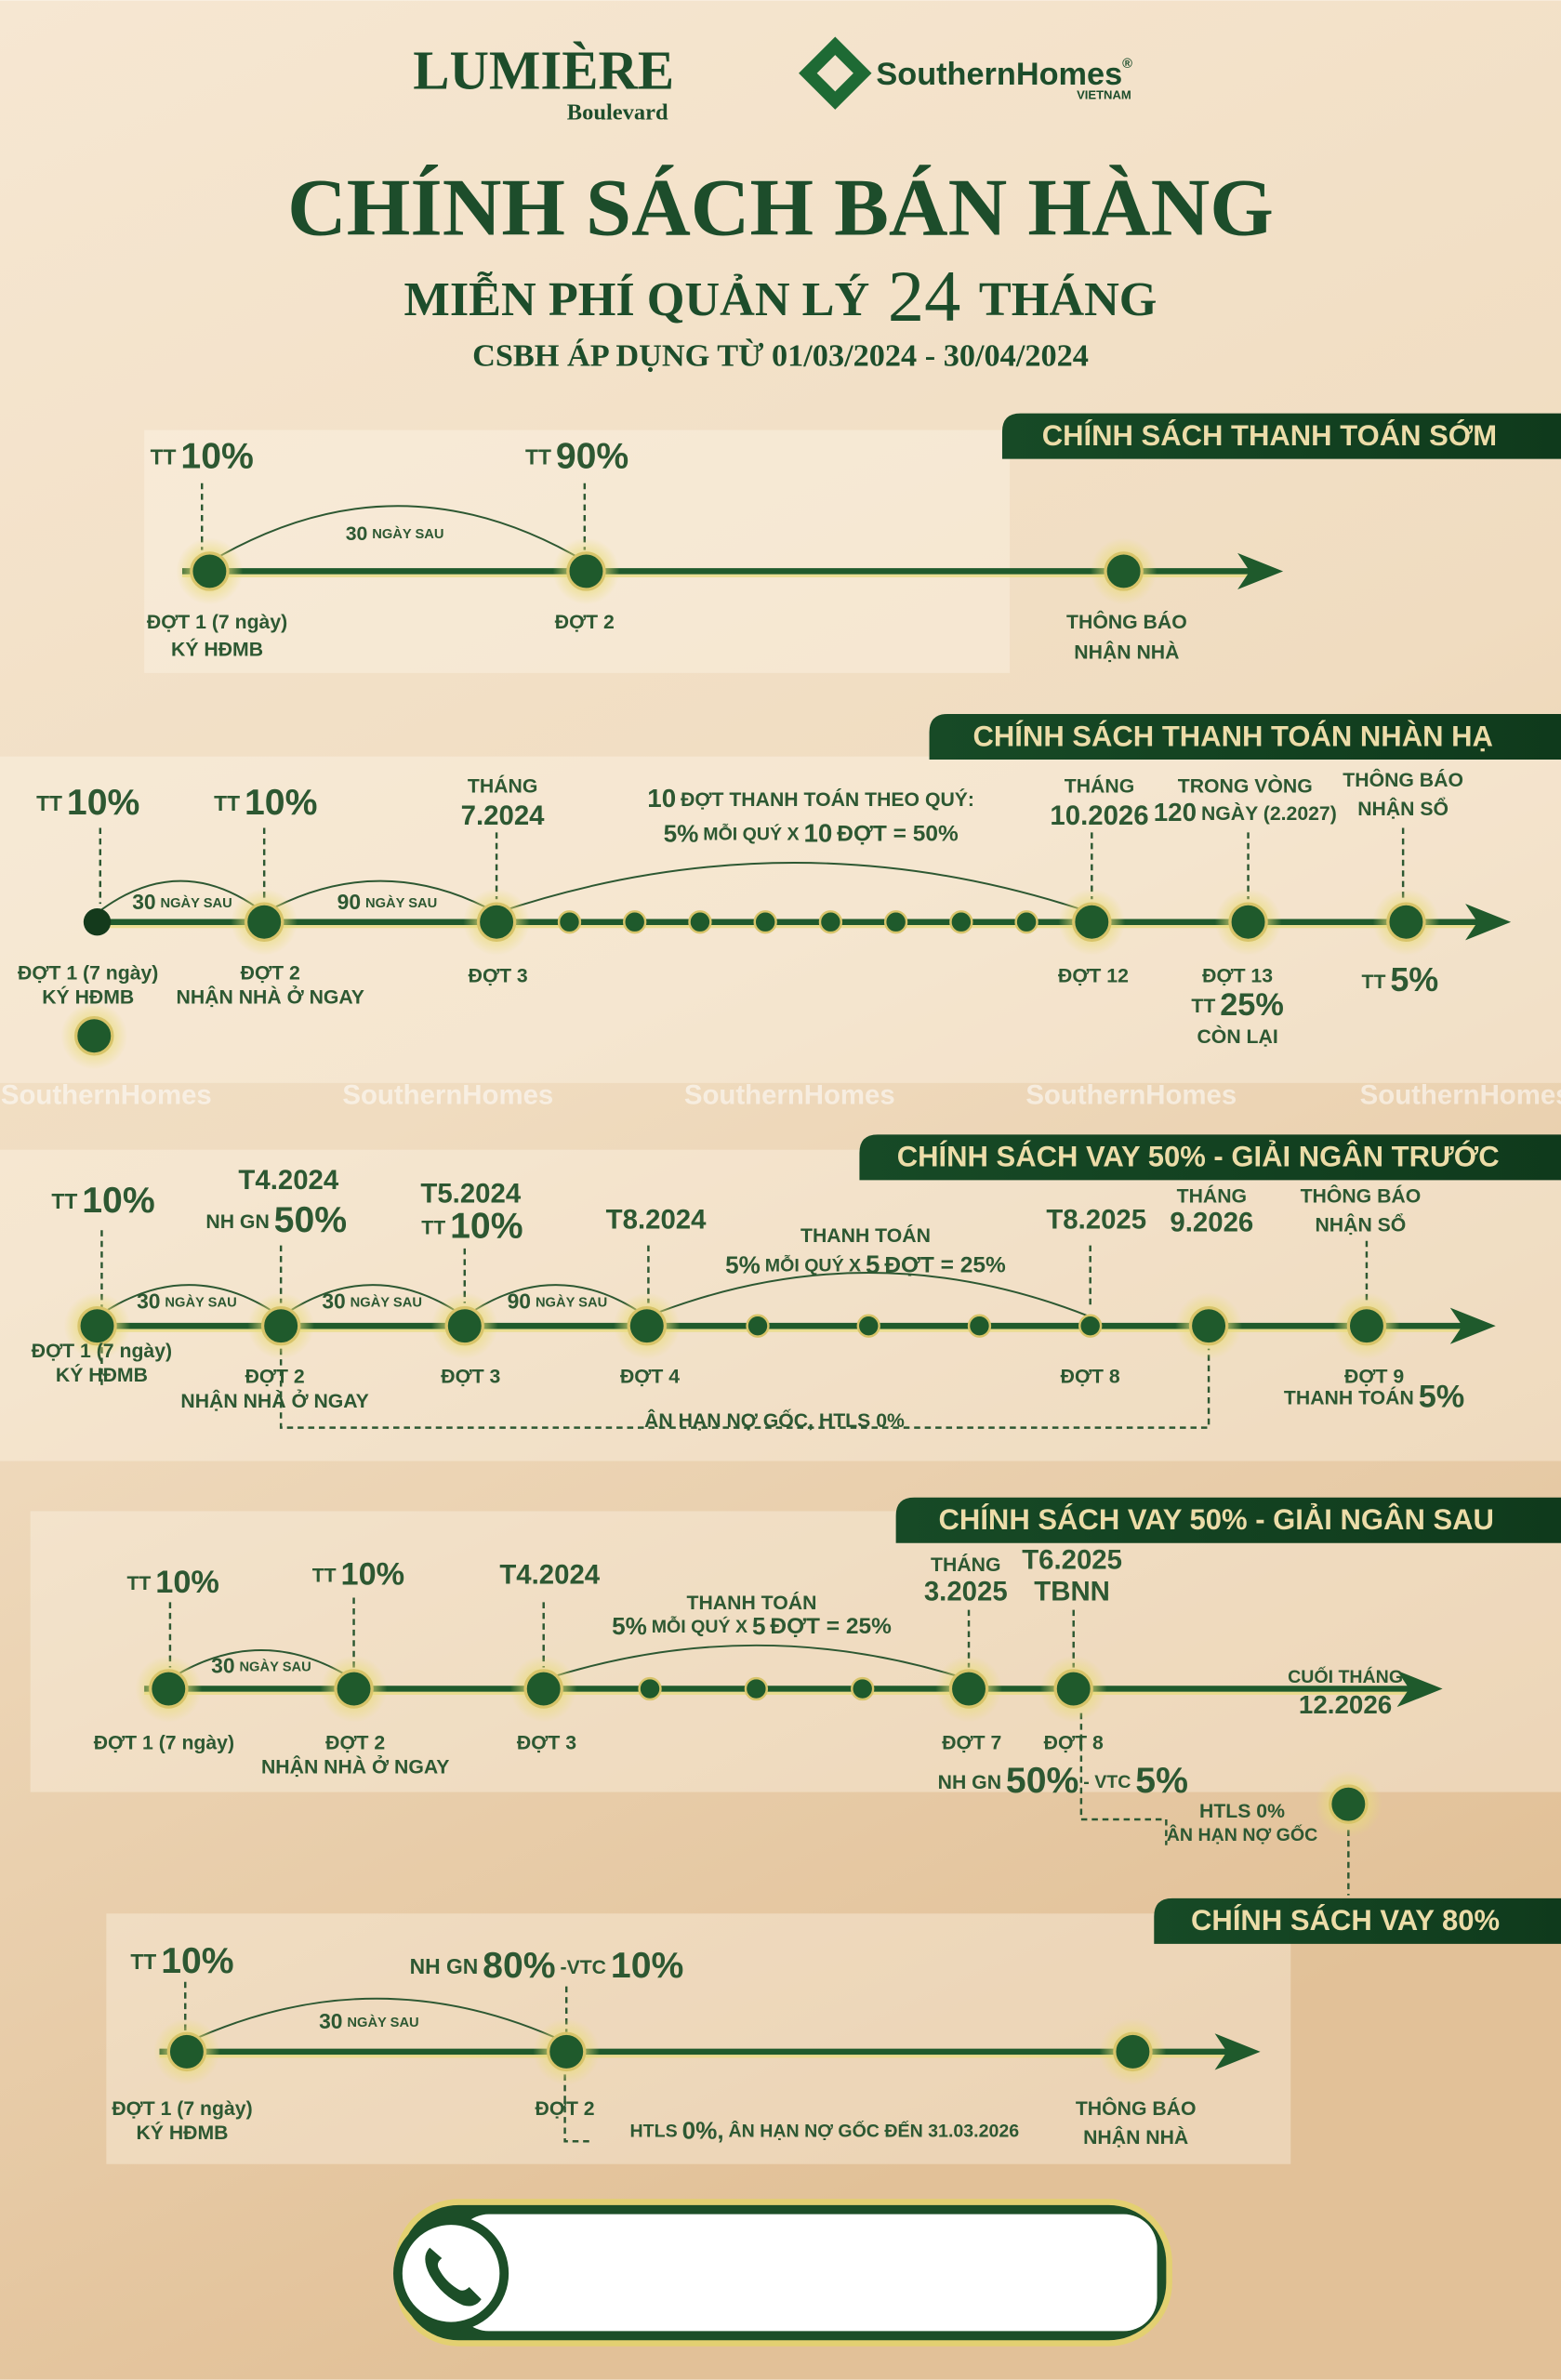 Image resolution: width=1561 pixels, height=2380 pixels. I want to click on label: NHẬN NHÀ Ở NGAY, so click(274, 1399).